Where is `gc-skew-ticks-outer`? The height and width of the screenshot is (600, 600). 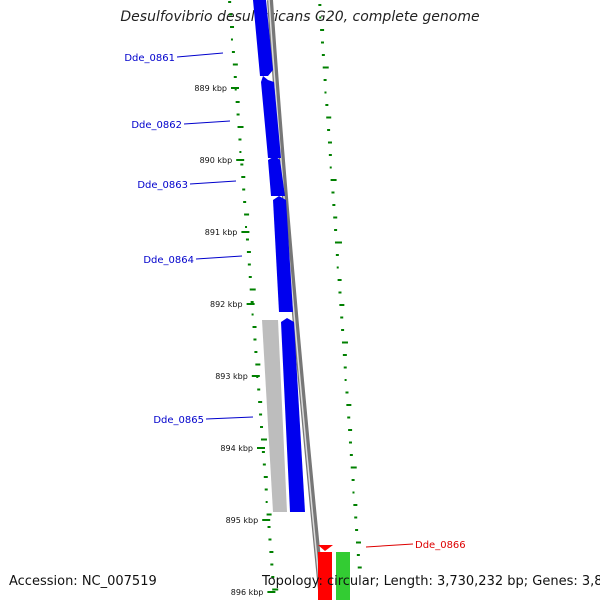
gc-skew-ticks-outer is located at coordinates (340, 286).